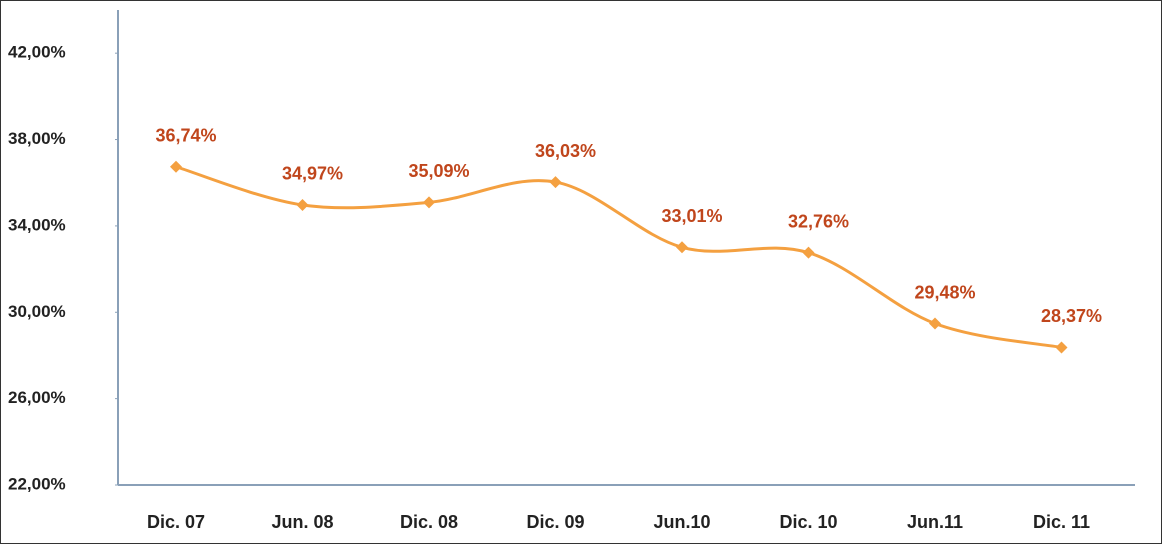 The height and width of the screenshot is (544, 1162). Describe the element at coordinates (681, 522) in the screenshot. I see `x-tick-label: Jun.10` at that location.